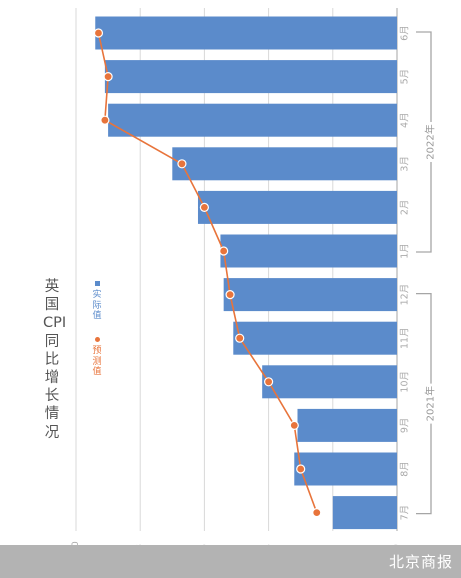 The image size is (461, 578). What do you see at coordinates (97, 305) in the screenshot?
I see `legend-label-actual: 实际值` at bounding box center [97, 305].